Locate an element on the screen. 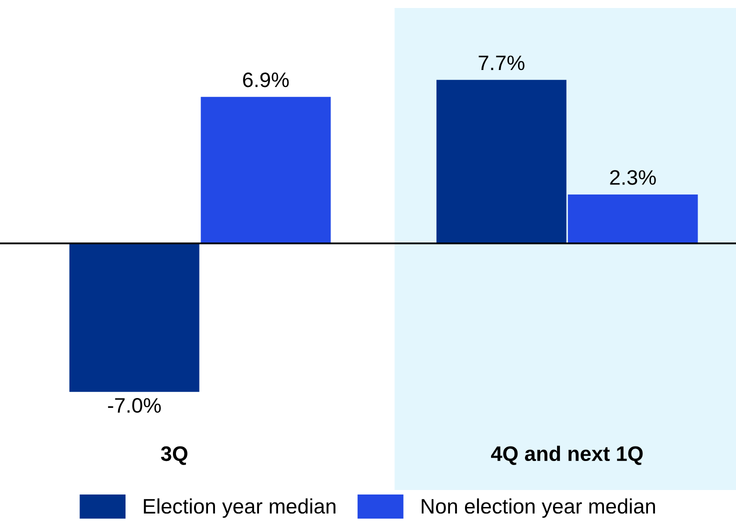 Image resolution: width=736 pixels, height=529 pixels. data-label: 6.9% is located at coordinates (266, 80).